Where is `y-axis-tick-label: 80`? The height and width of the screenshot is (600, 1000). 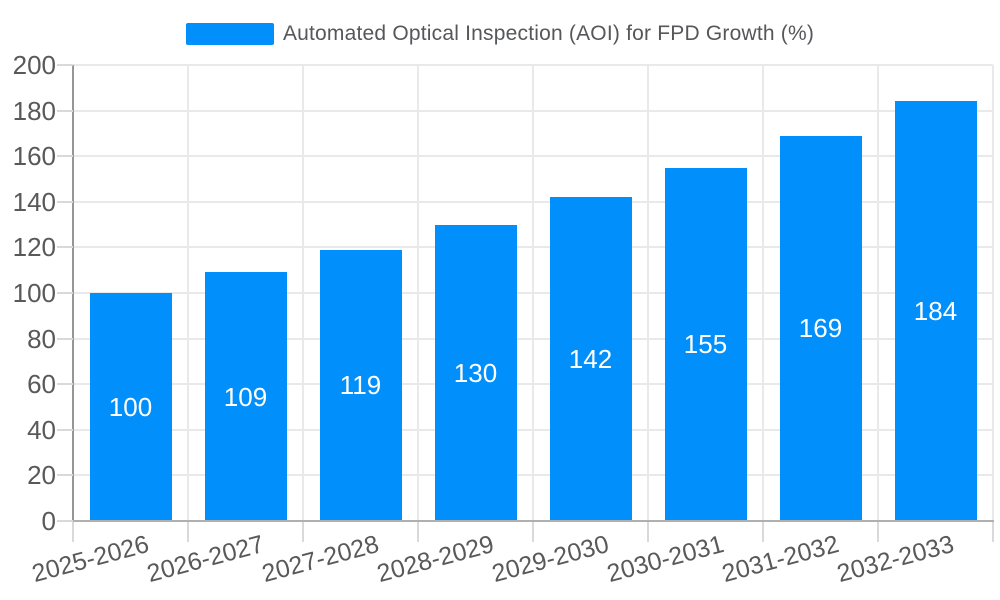
y-axis-tick-label: 80 is located at coordinates (41, 338).